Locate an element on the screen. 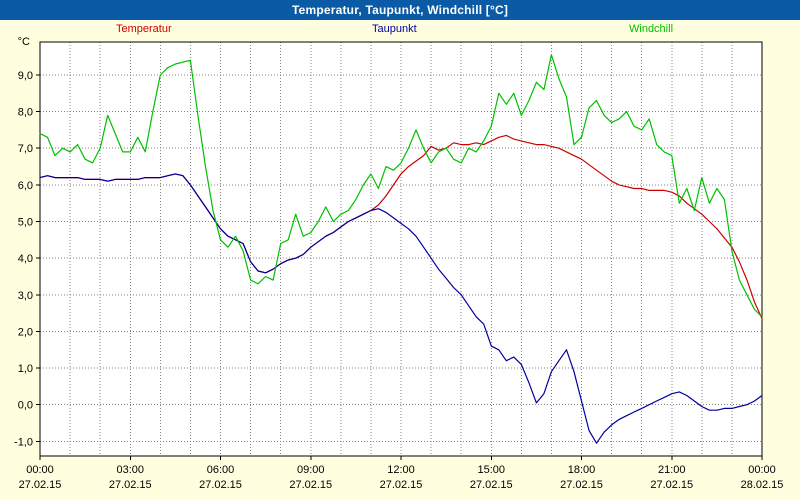  svg-text: 0,0 is located at coordinates (25, 406).